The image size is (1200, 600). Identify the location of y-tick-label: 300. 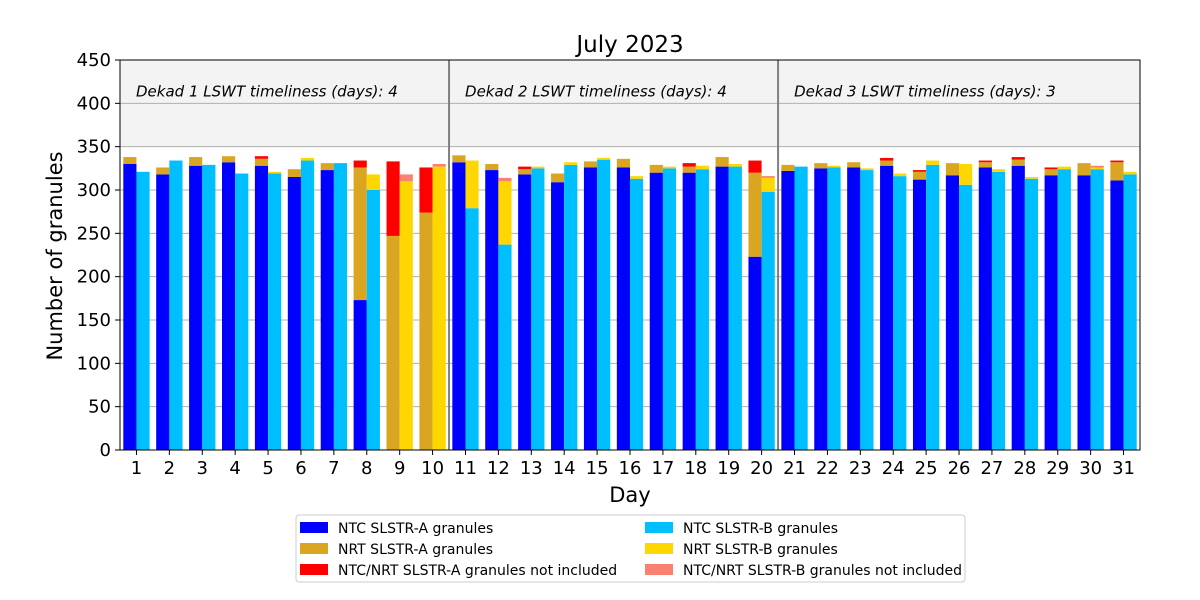
(94, 190).